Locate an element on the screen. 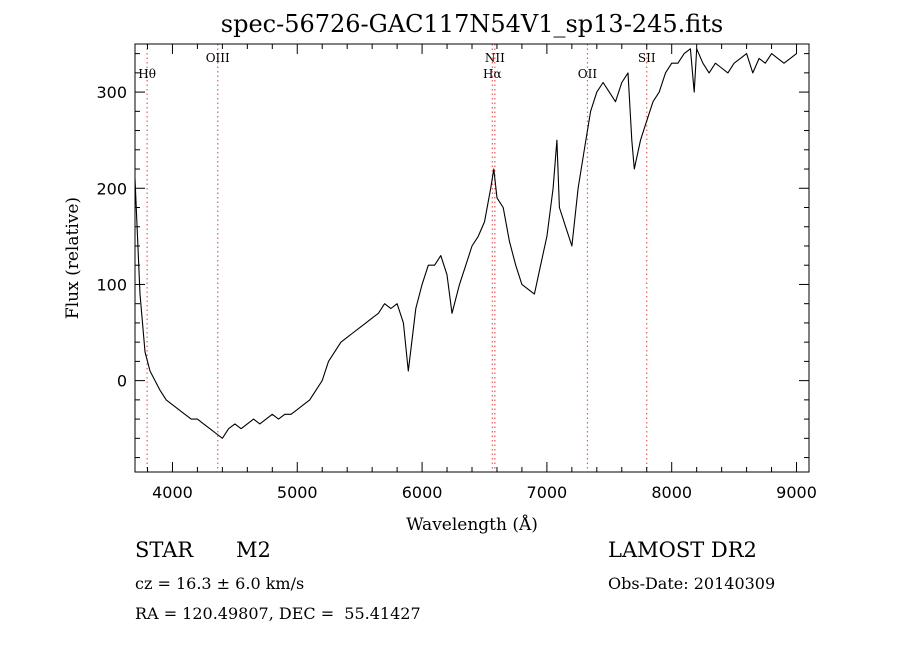 The height and width of the screenshot is (650, 900). x-tick-label-0: 4000 is located at coordinates (172, 492).